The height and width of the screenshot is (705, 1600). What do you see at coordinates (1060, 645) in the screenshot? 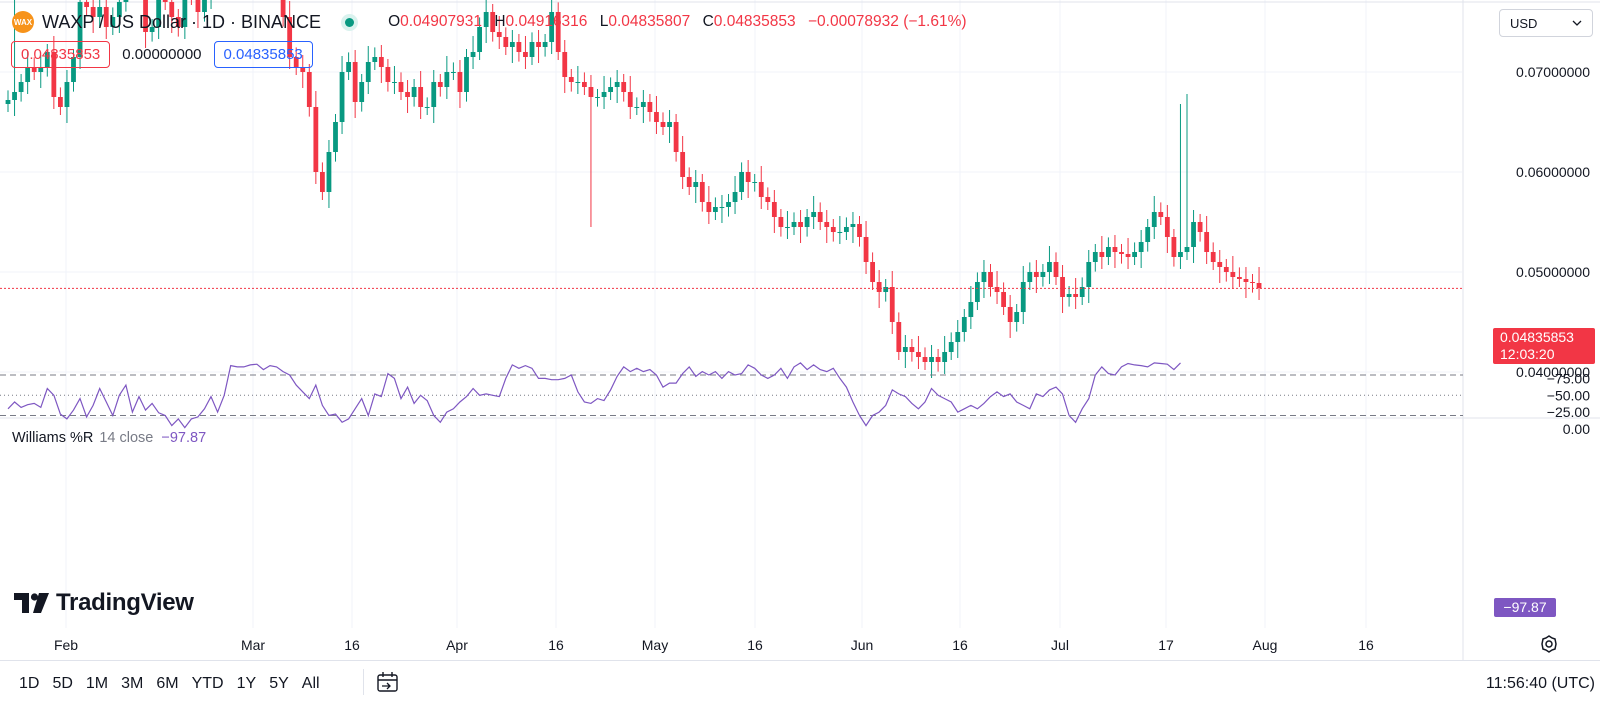
I see `time-axis-label: Jul` at bounding box center [1060, 645].